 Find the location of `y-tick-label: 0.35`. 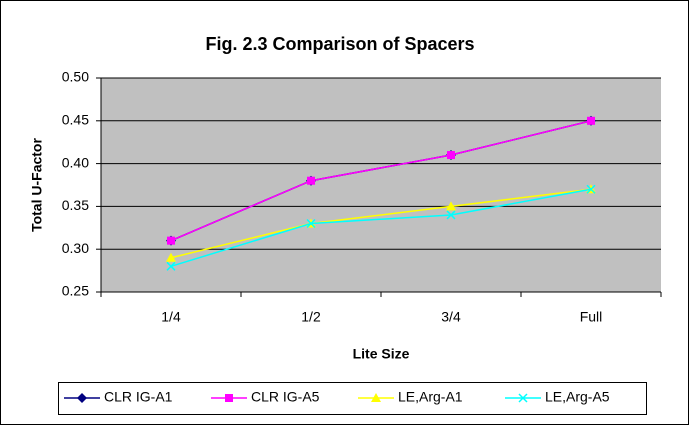

y-tick-label: 0.35 is located at coordinates (75, 205).